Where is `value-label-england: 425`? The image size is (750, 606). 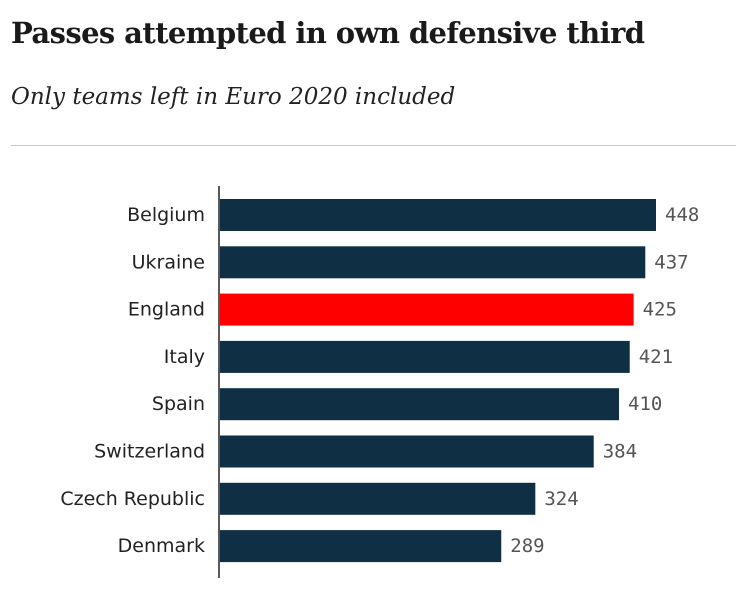 value-label-england: 425 is located at coordinates (660, 310).